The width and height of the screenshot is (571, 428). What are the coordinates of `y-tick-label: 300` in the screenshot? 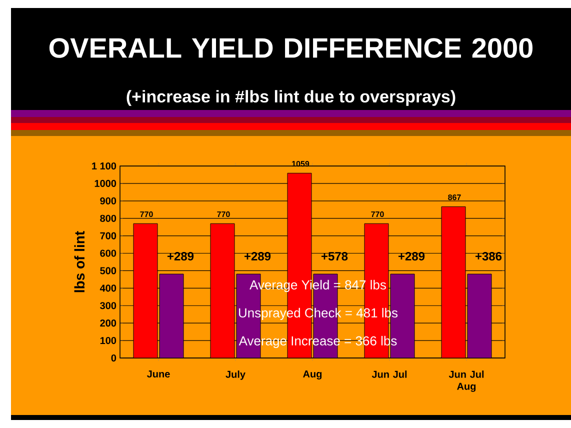 It's located at (108, 306).